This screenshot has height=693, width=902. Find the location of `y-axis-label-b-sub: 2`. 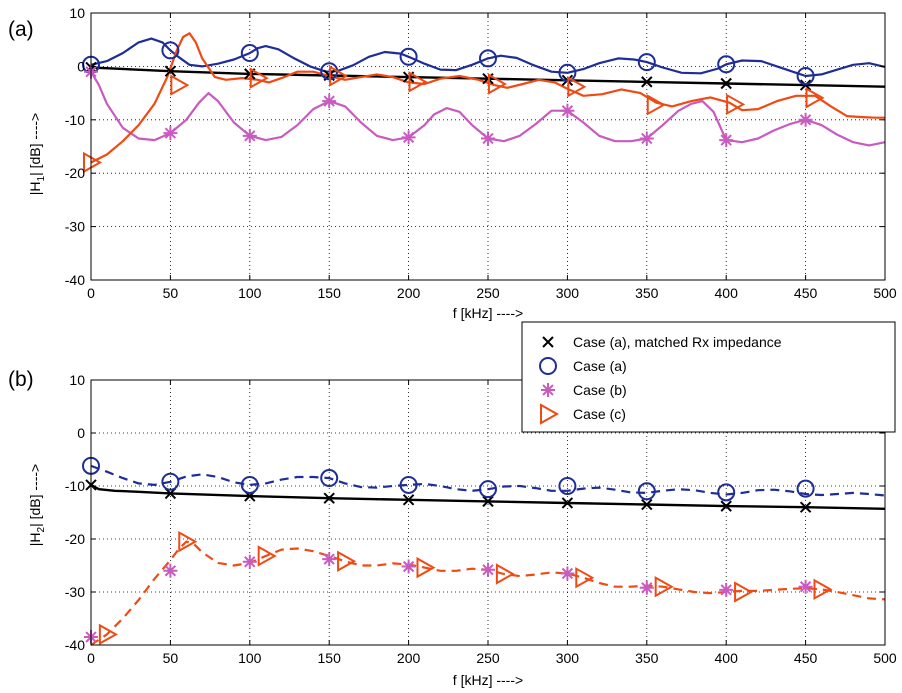

y-axis-label-b-sub: 2 is located at coordinates (41, 529).